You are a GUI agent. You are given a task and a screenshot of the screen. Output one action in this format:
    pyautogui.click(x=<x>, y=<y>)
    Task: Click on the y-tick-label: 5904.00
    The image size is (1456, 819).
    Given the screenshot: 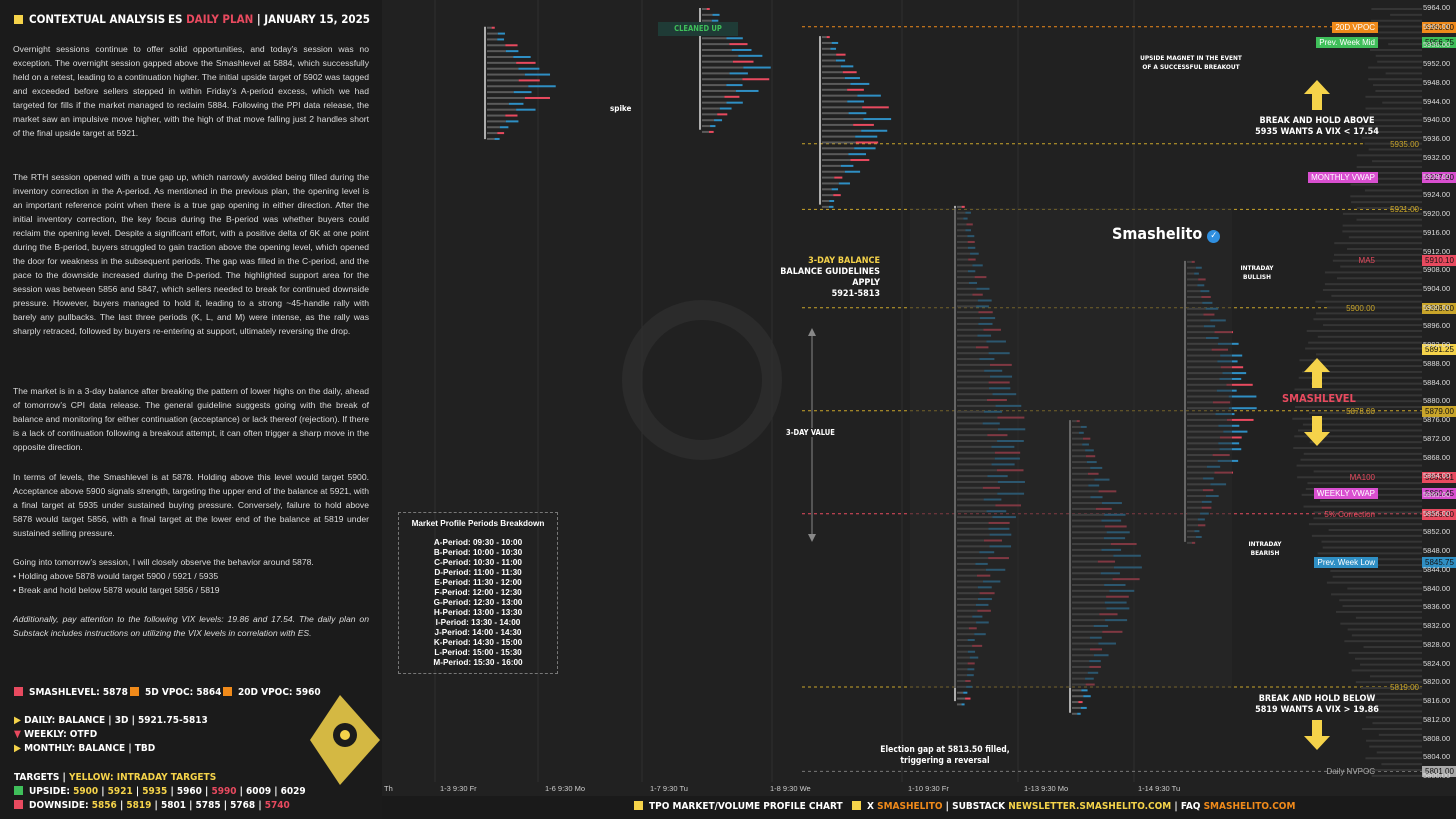 What is the action you would take?
    pyautogui.click(x=1437, y=288)
    